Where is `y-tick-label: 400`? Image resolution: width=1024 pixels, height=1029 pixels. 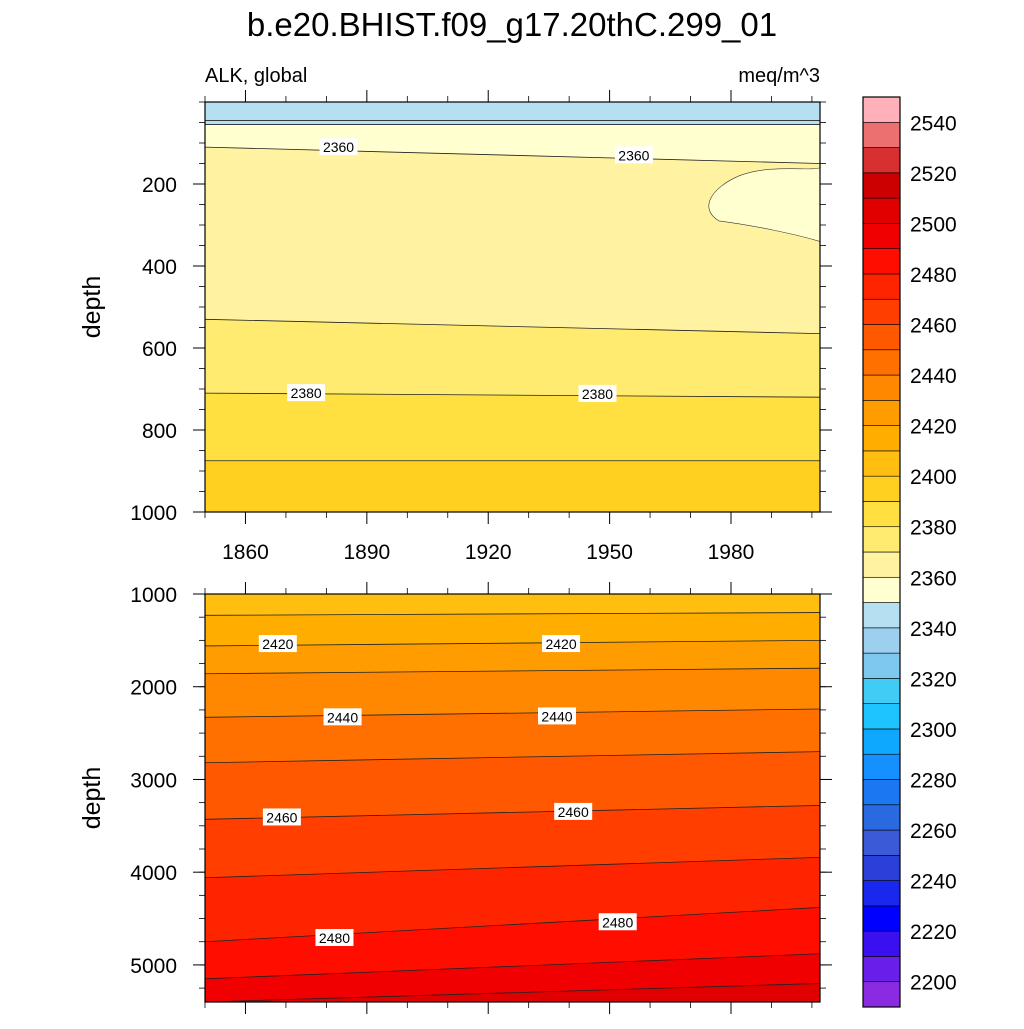 y-tick-label: 400 is located at coordinates (159, 267).